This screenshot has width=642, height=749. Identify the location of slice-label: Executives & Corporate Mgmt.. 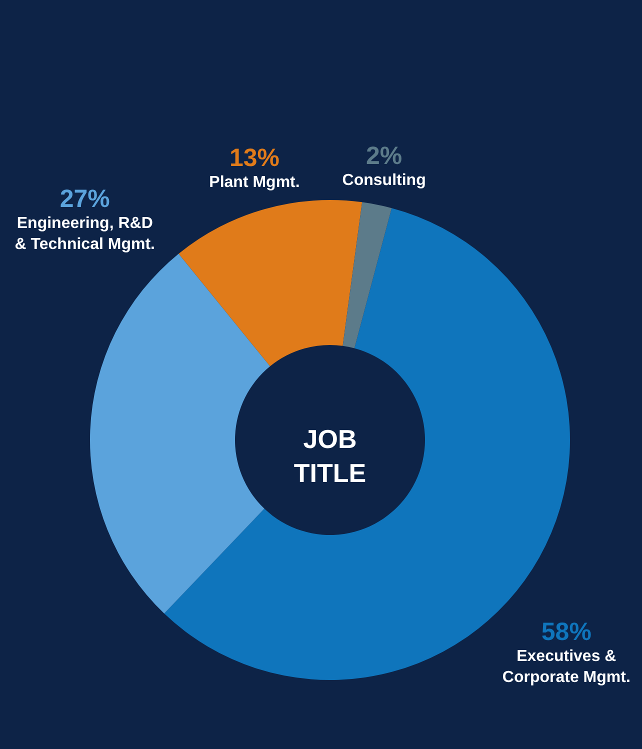
(566, 667).